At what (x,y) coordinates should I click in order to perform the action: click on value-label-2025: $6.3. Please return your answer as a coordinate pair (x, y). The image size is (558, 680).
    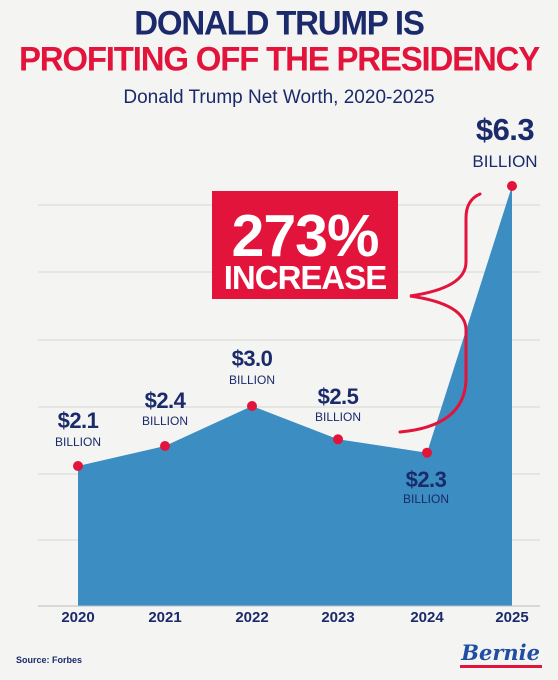
    Looking at the image, I should click on (505, 129).